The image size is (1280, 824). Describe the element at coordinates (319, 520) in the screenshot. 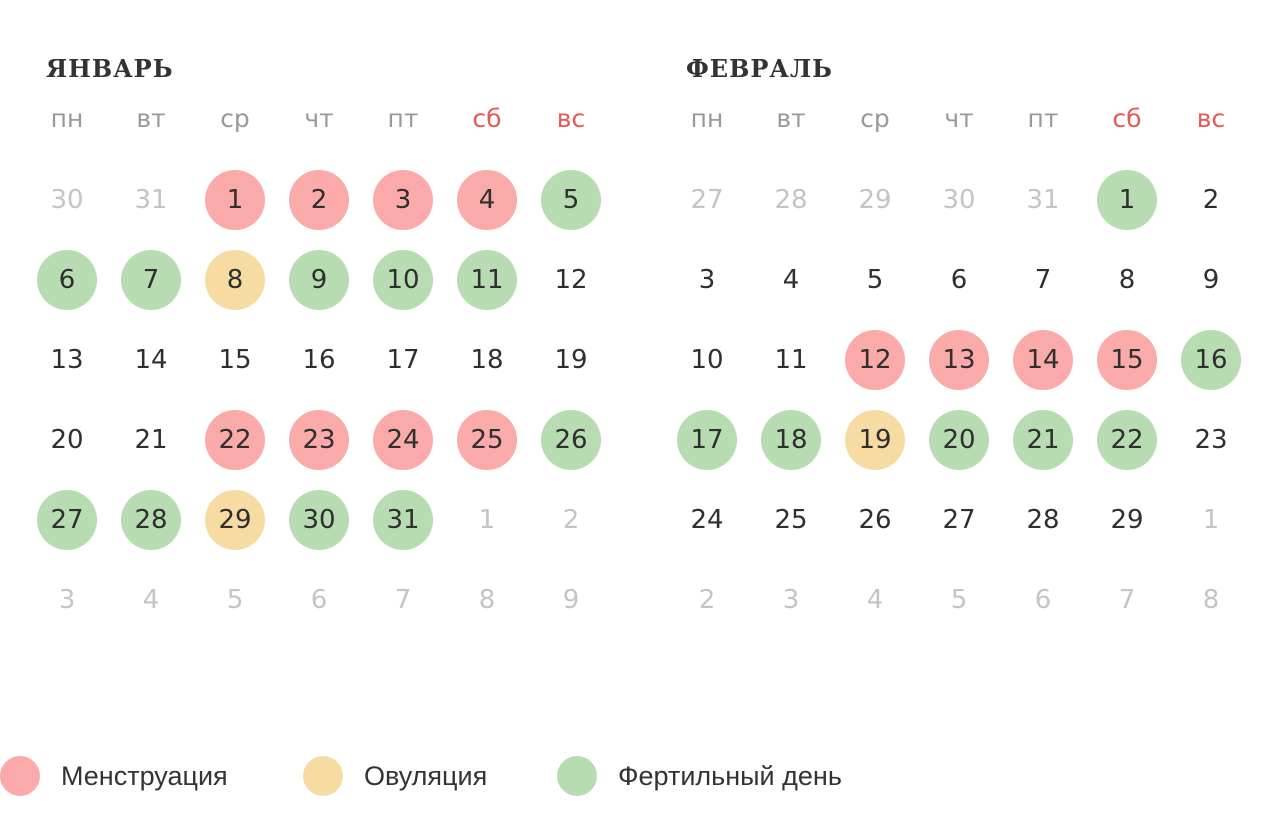

I see `calendar-fertile-day: 30` at that location.